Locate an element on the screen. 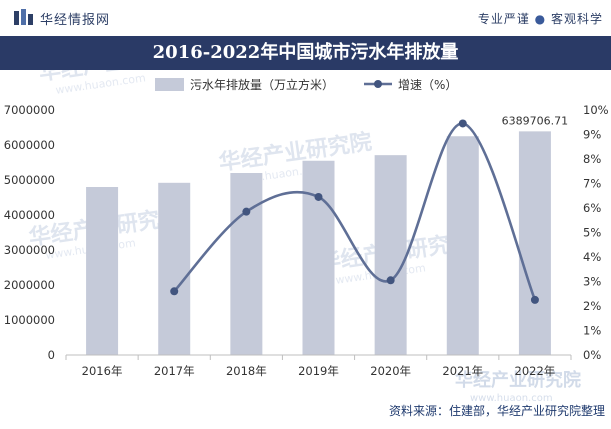  legend: 污水年排放量（万立方米） 增速（%） is located at coordinates (306, 84).